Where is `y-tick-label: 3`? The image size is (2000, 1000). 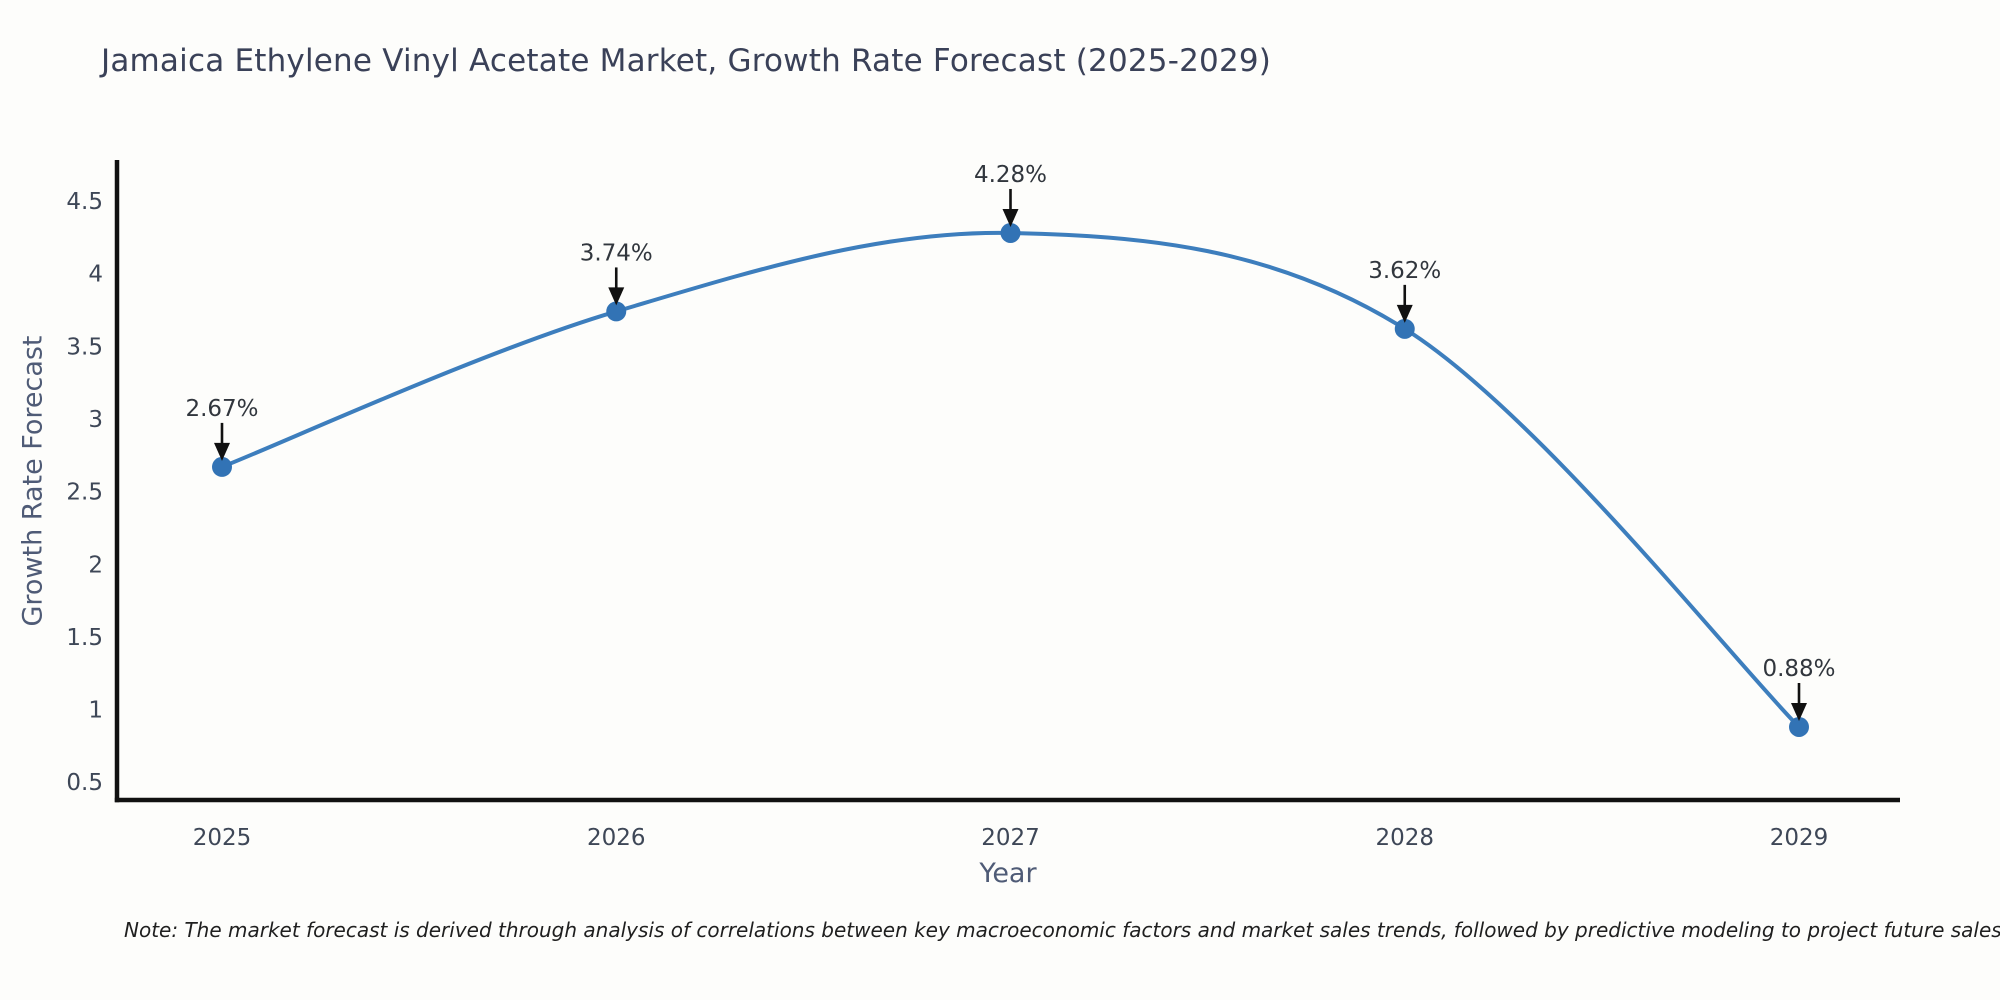 y-tick-label: 3 is located at coordinates (95, 420).